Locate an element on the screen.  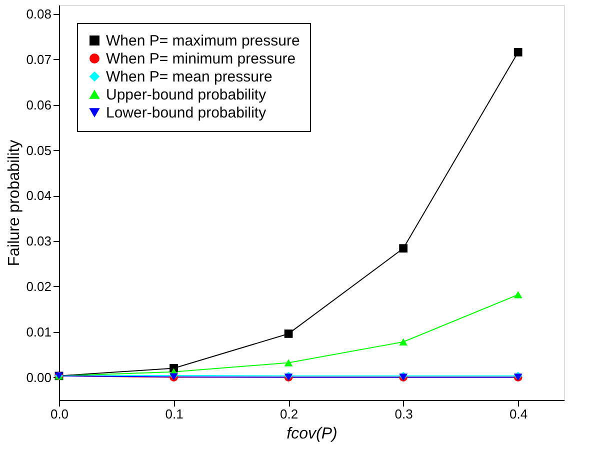
x-tick-label: 0.3 is located at coordinates (403, 414).